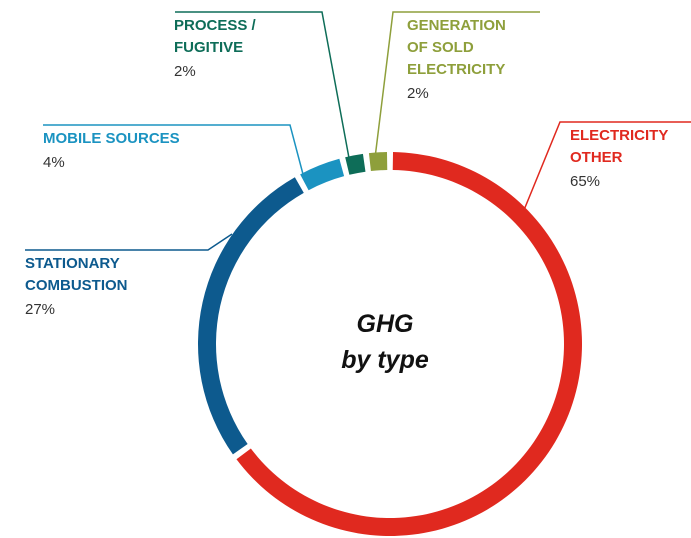 Image resolution: width=691 pixels, height=538 pixels. I want to click on value-label: 65%, so click(585, 181).